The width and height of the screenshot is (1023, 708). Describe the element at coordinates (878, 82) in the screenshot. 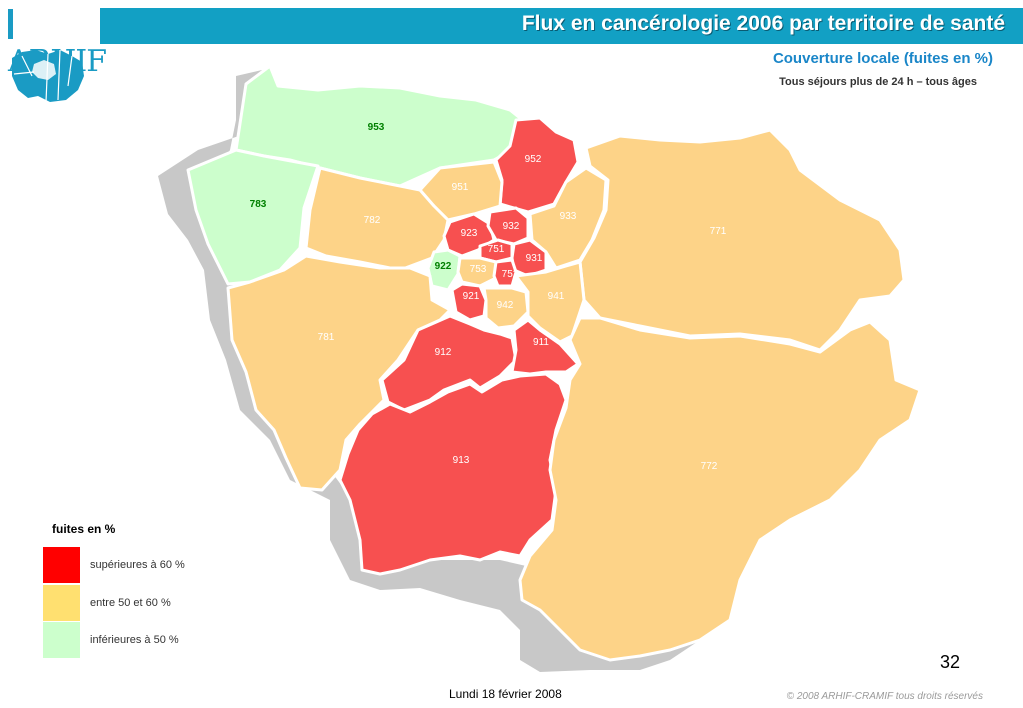

I see `map-note: Tous séjours plus de 24 h – tous âges` at that location.